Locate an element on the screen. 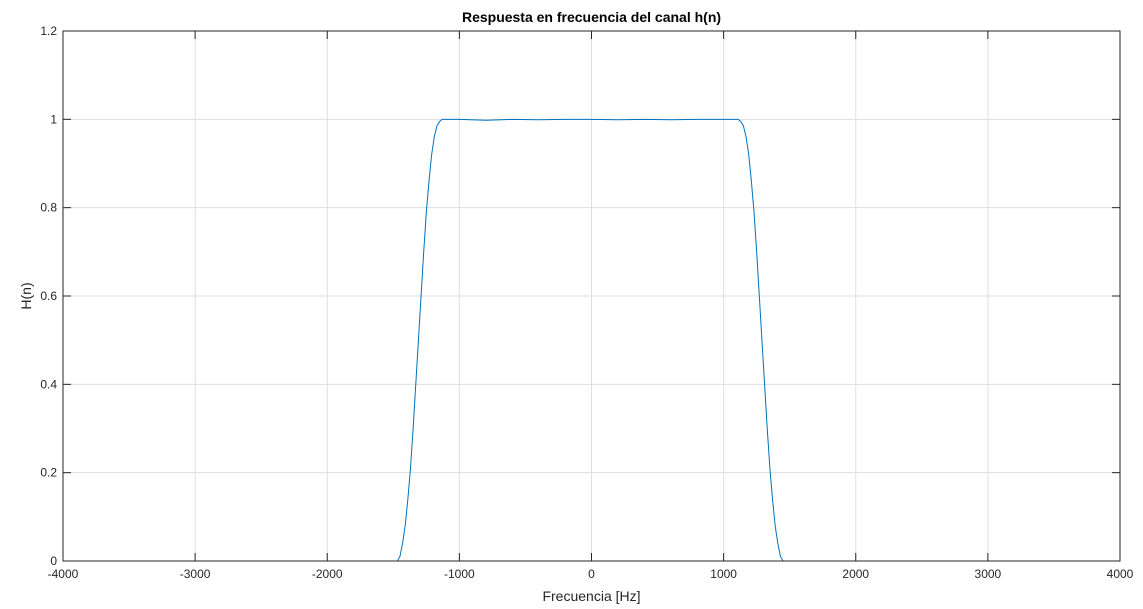 The image size is (1143, 609). x-tick-label: 4000 is located at coordinates (1120, 574).